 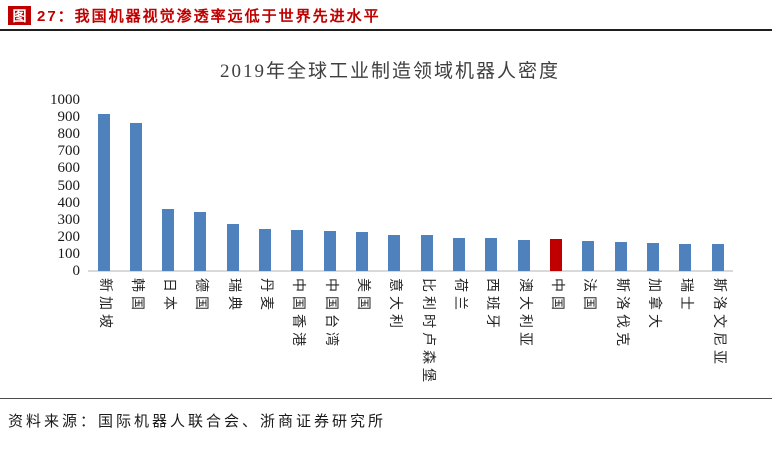 I want to click on x-axis-label: 中国, so click(x=556, y=296).